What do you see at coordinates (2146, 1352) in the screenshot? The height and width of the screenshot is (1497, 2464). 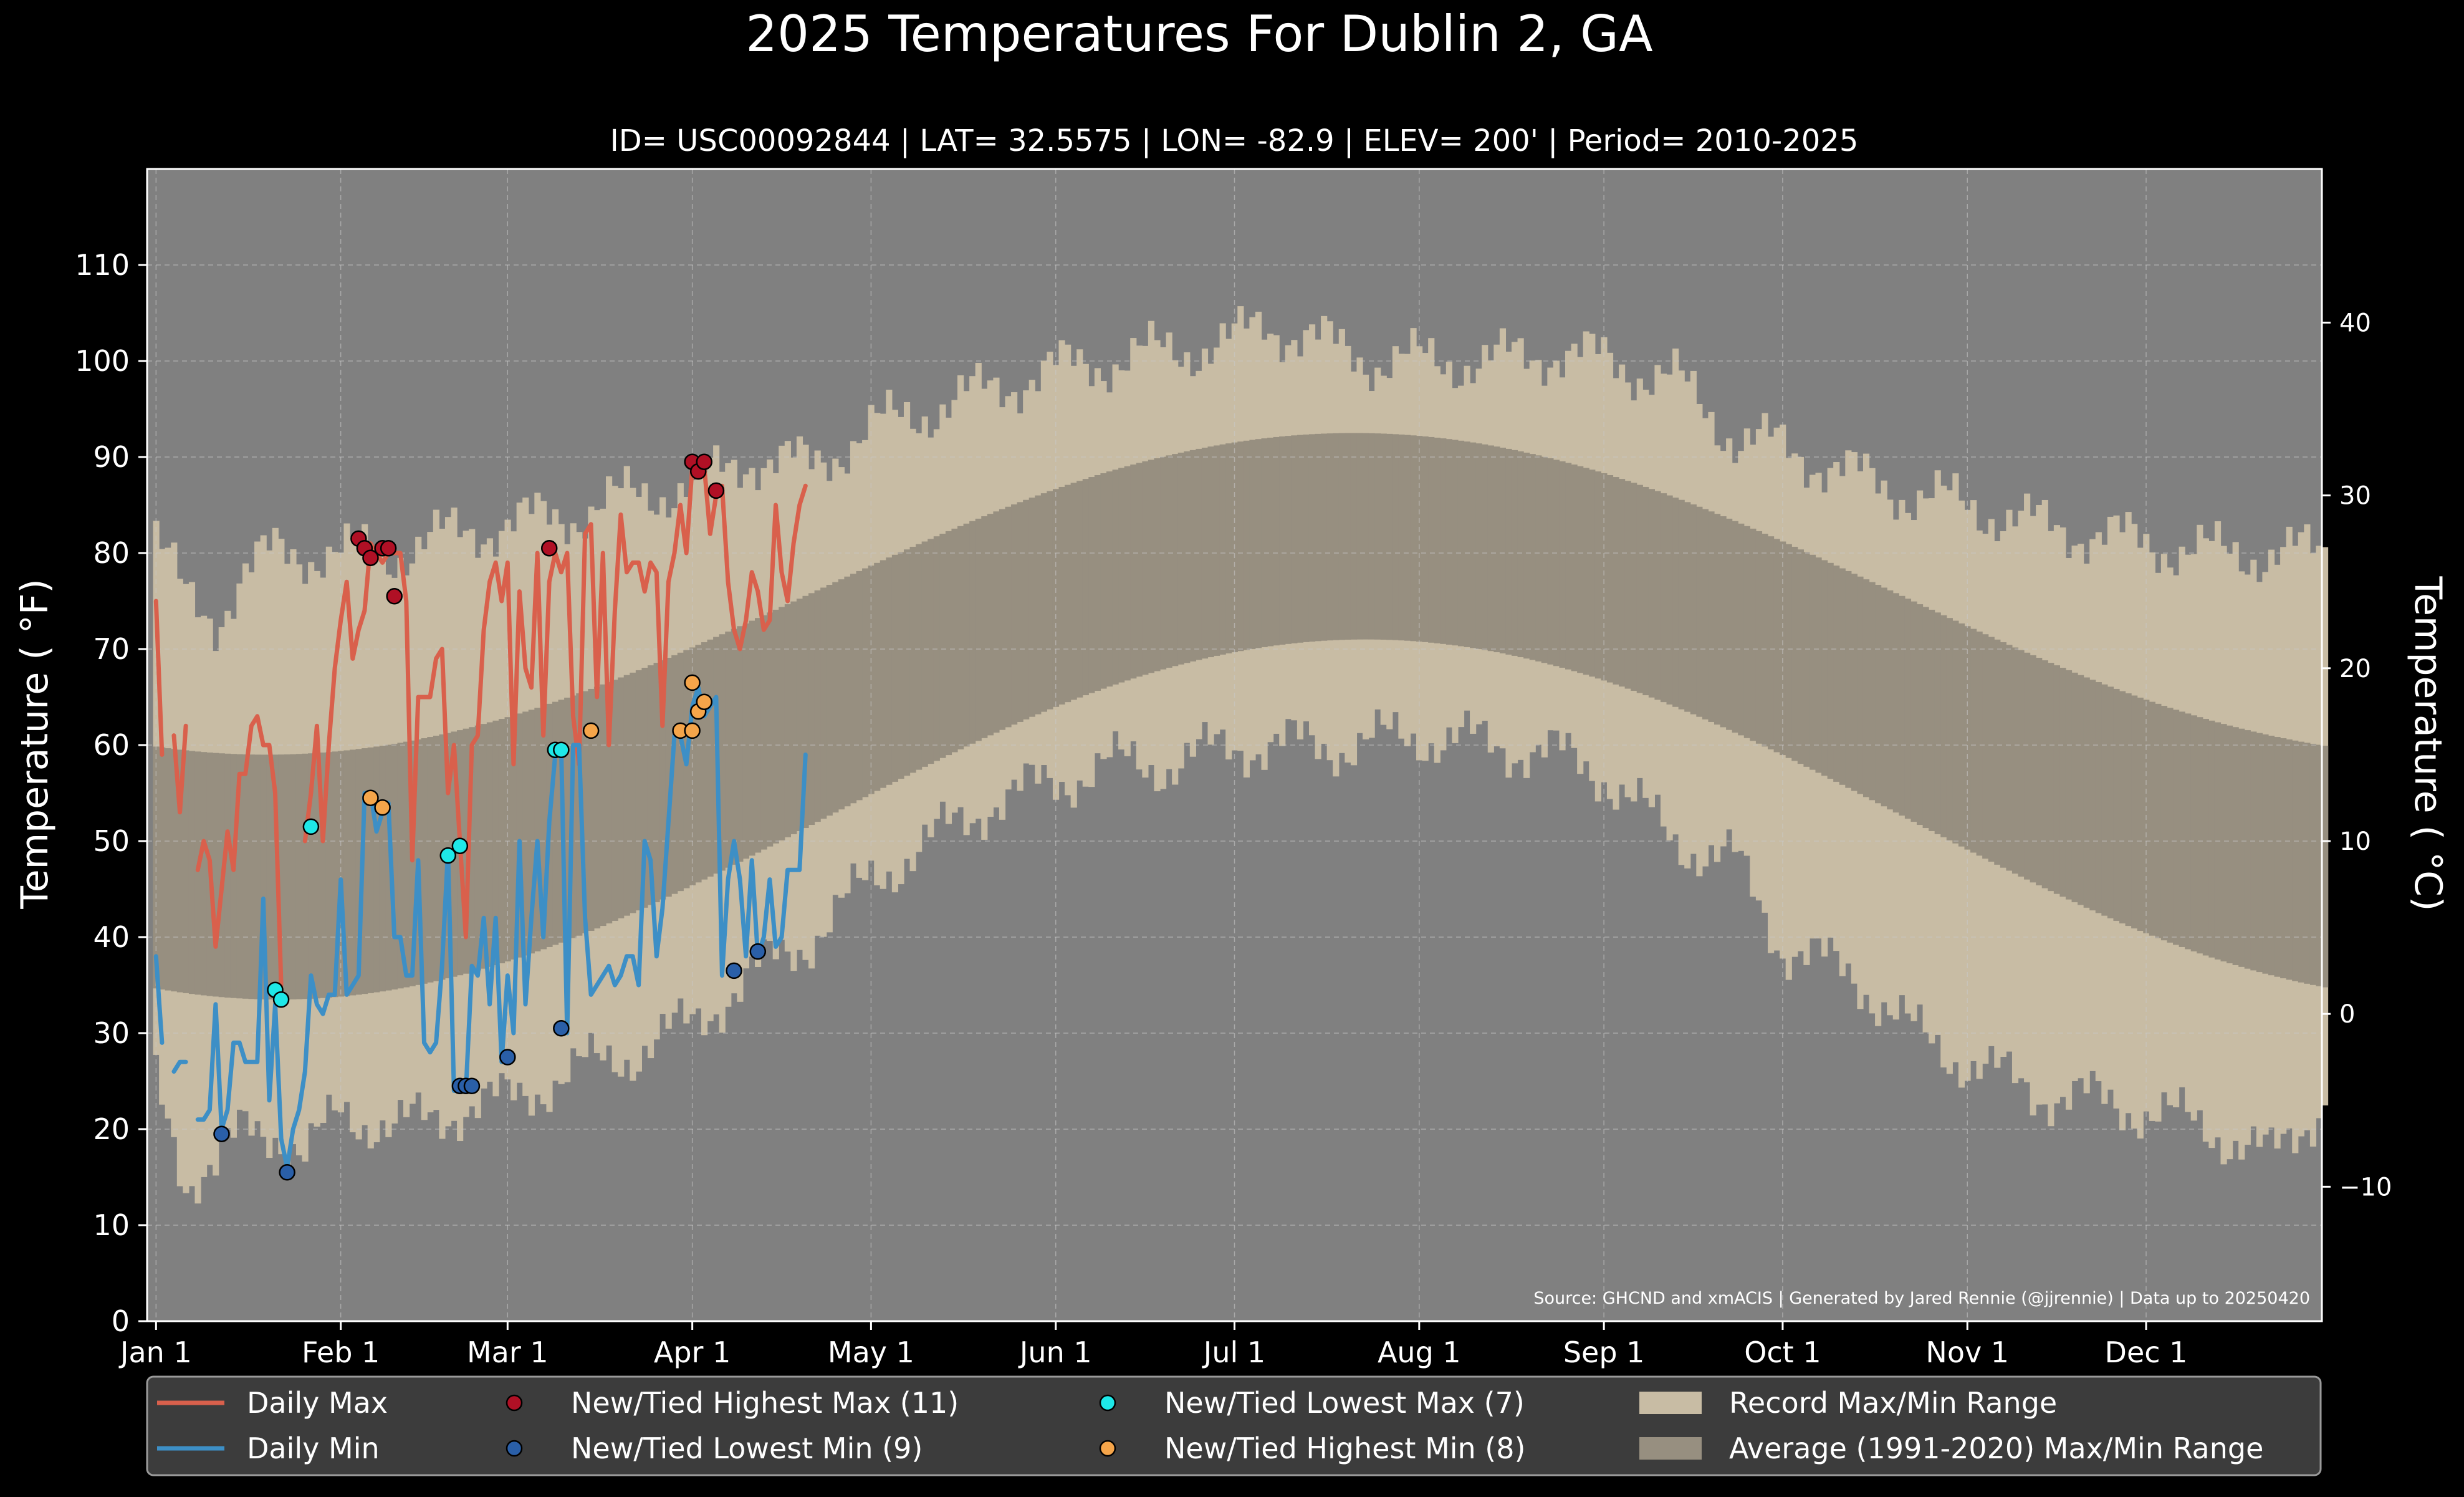 I see `x-tick-label: Dec 1` at bounding box center [2146, 1352].